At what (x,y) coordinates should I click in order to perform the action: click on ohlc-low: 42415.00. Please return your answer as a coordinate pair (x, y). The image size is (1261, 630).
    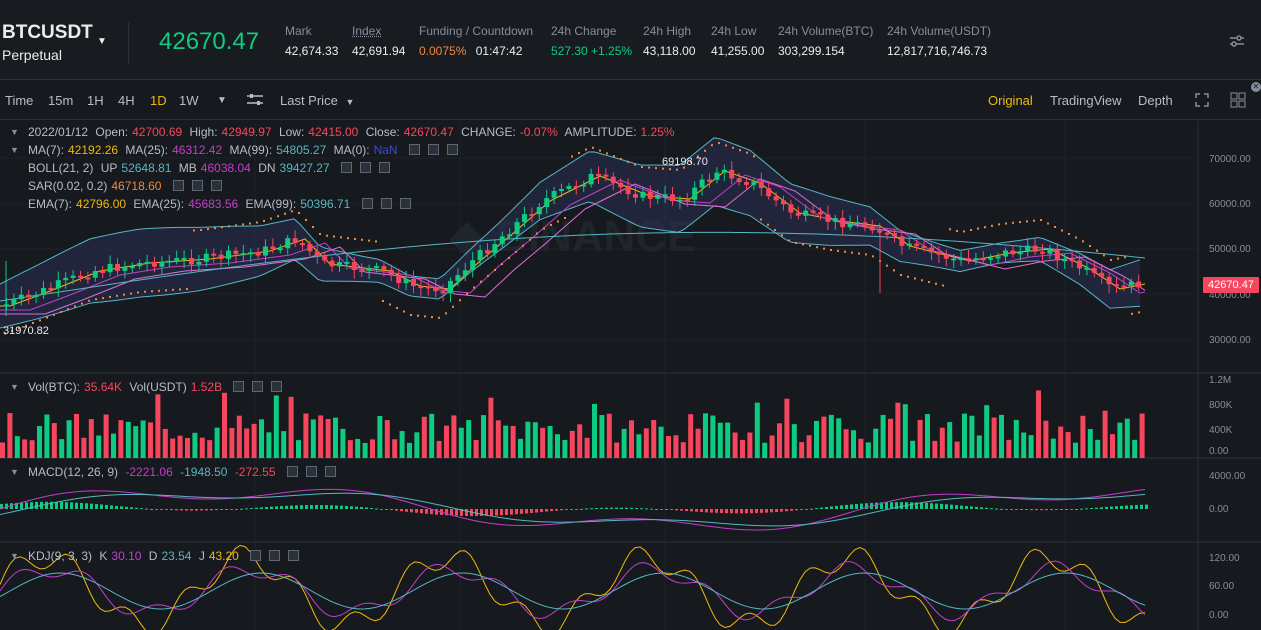
    Looking at the image, I should click on (333, 132).